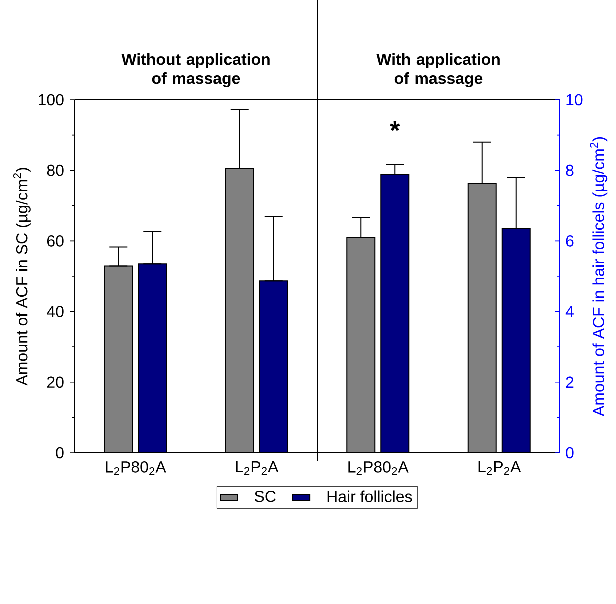 The image size is (616, 604). What do you see at coordinates (196, 70) in the screenshot?
I see `text: Without application of massage` at bounding box center [196, 70].